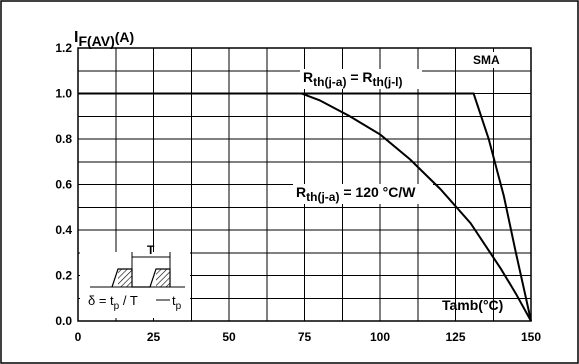 This screenshot has height=364, width=579. Describe the element at coordinates (179, 306) in the screenshot. I see `inset-pulse-label-sub: p` at that location.